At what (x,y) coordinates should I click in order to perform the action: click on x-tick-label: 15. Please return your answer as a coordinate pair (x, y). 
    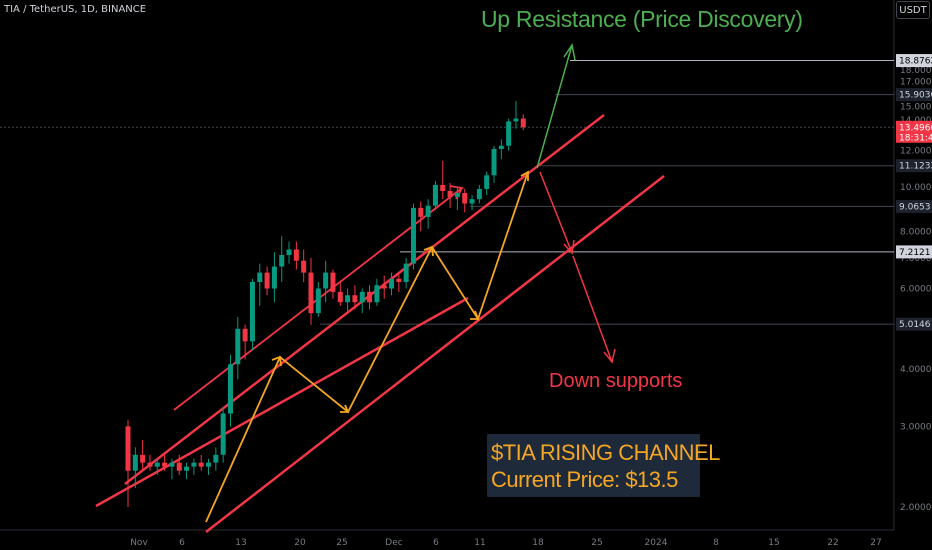
    Looking at the image, I should click on (773, 543).